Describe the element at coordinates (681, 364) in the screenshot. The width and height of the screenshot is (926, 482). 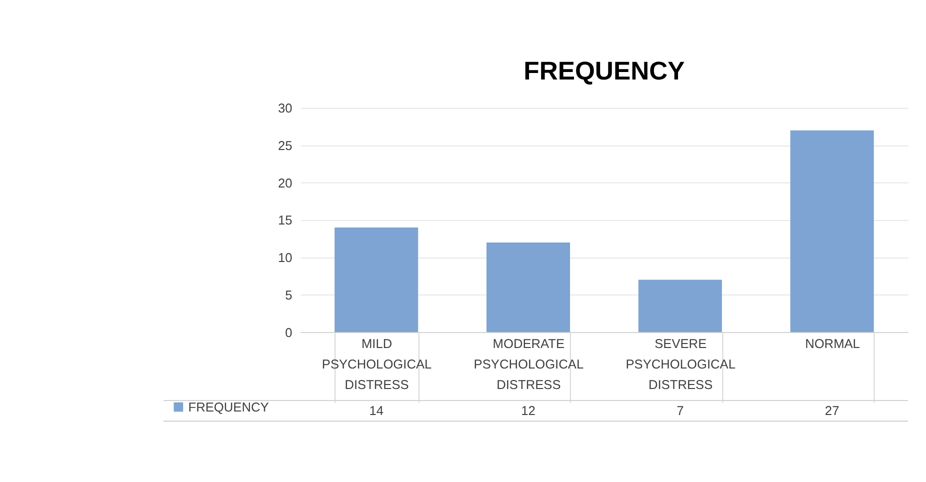
I see `x-tick-label: SEVERE PSYCHOLOGICAL DISTRESS` at that location.